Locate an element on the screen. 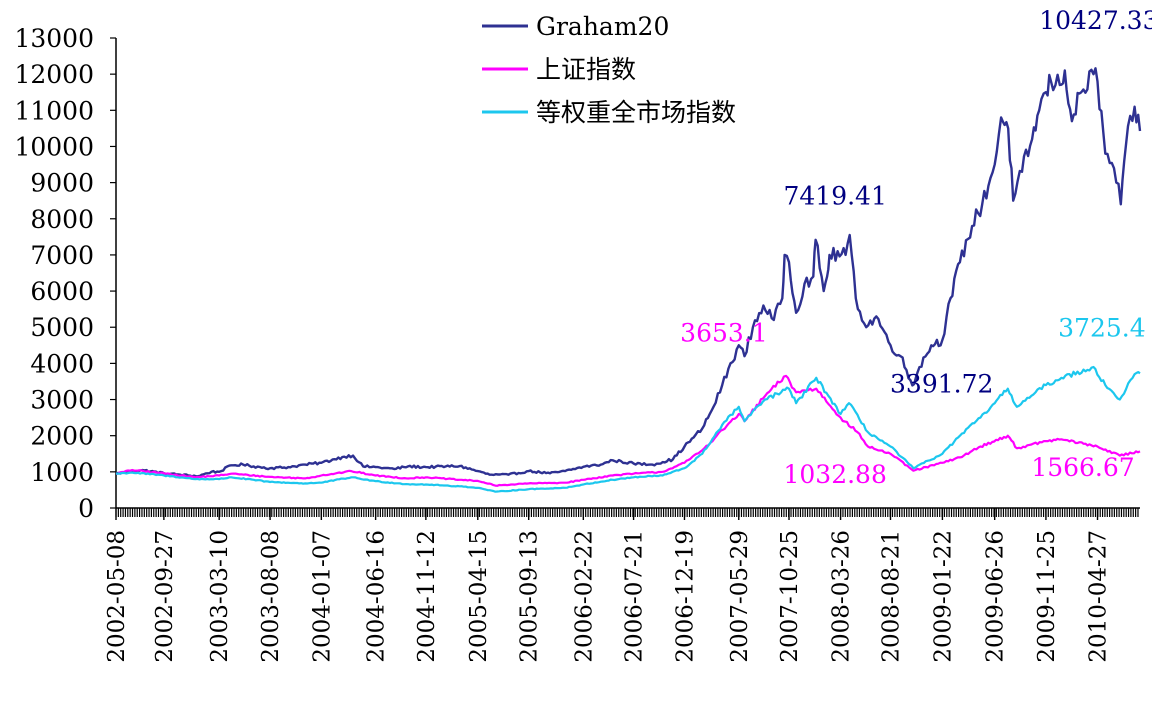 The width and height of the screenshot is (1152, 719). legend-label: Graham20 is located at coordinates (602, 26).